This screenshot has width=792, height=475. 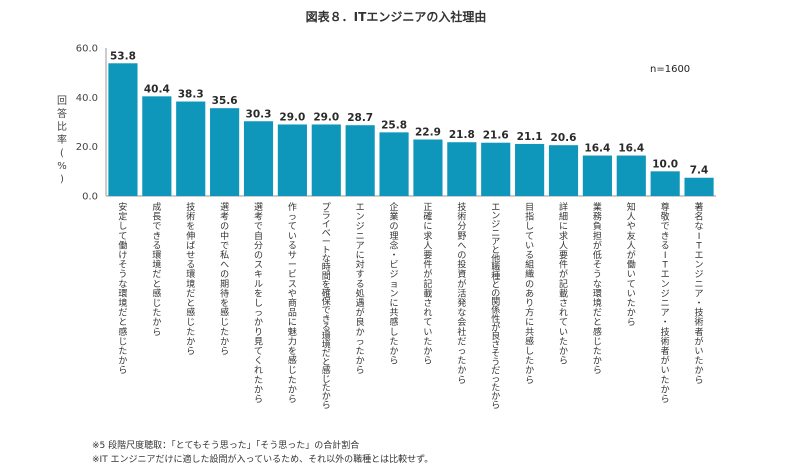 I want to click on x-category-label: 業務負担が低そうな環境だと感じたから, so click(x=597, y=288).